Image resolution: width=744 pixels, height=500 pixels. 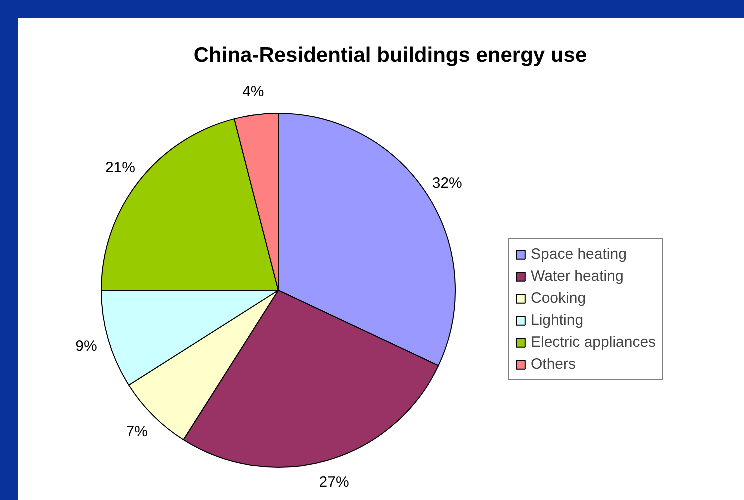 I want to click on data-label: 32%, so click(x=447, y=183).